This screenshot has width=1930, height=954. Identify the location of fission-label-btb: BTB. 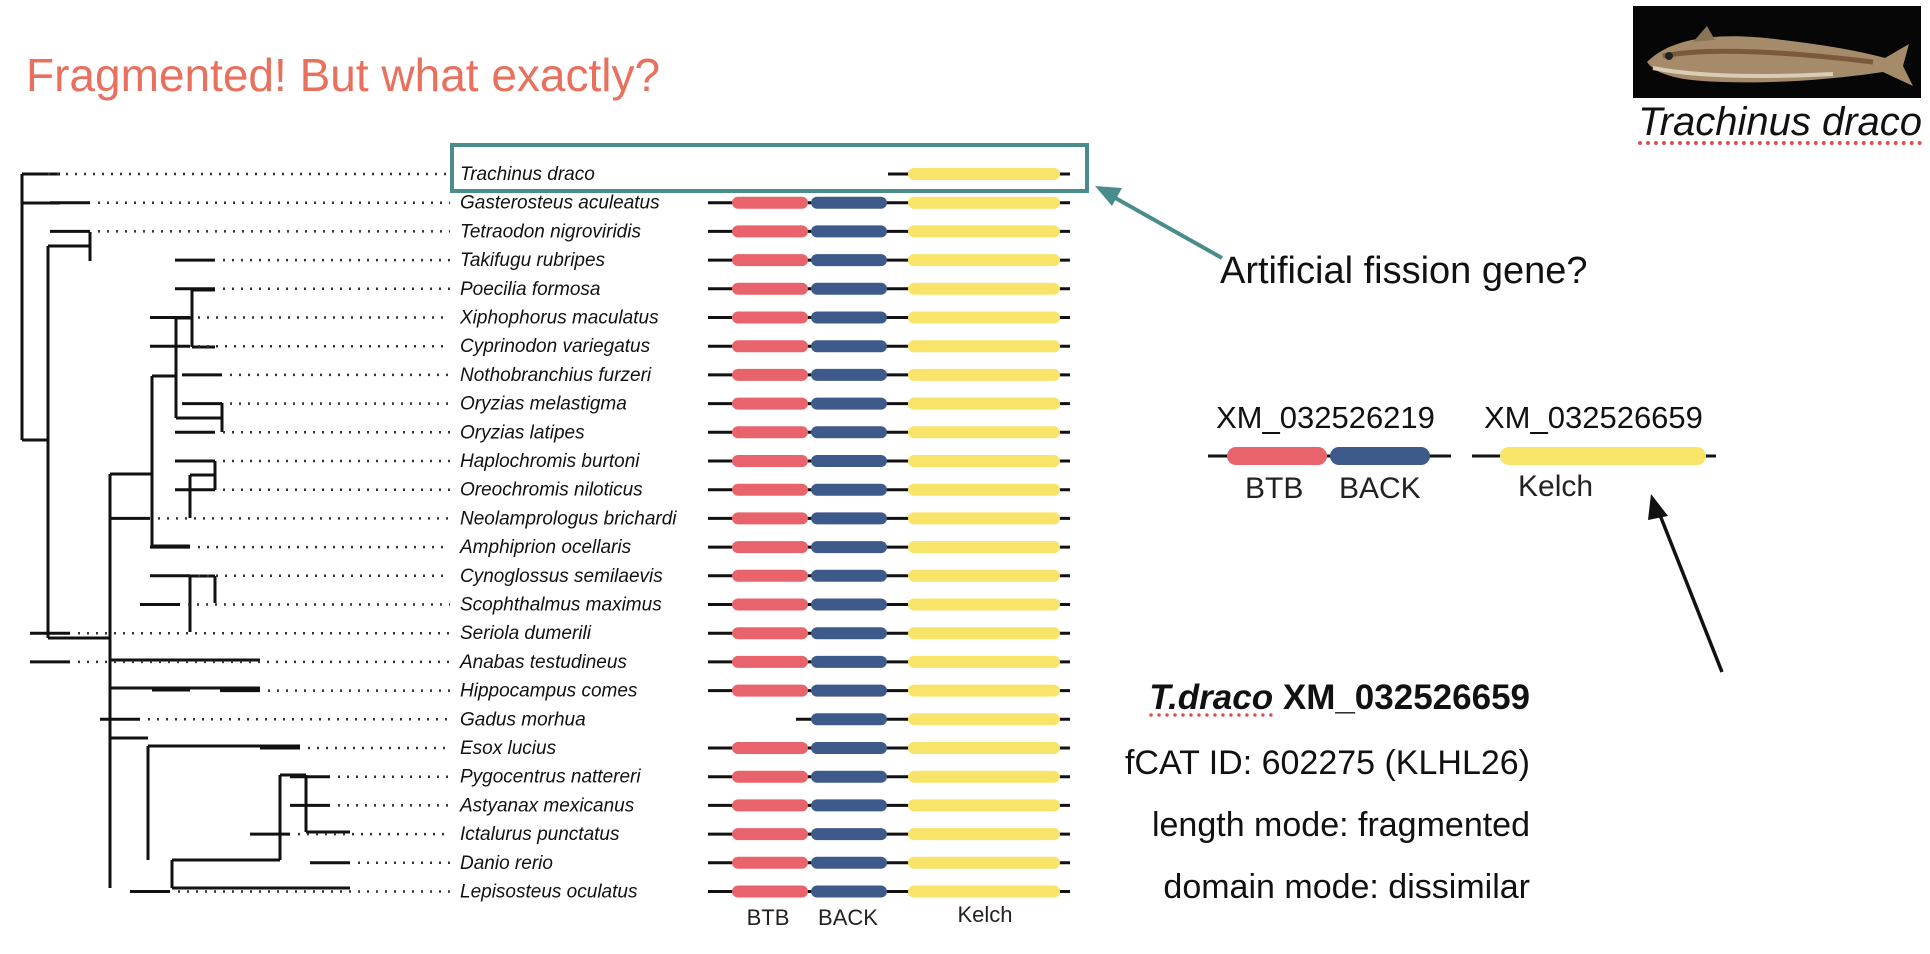
(1274, 488).